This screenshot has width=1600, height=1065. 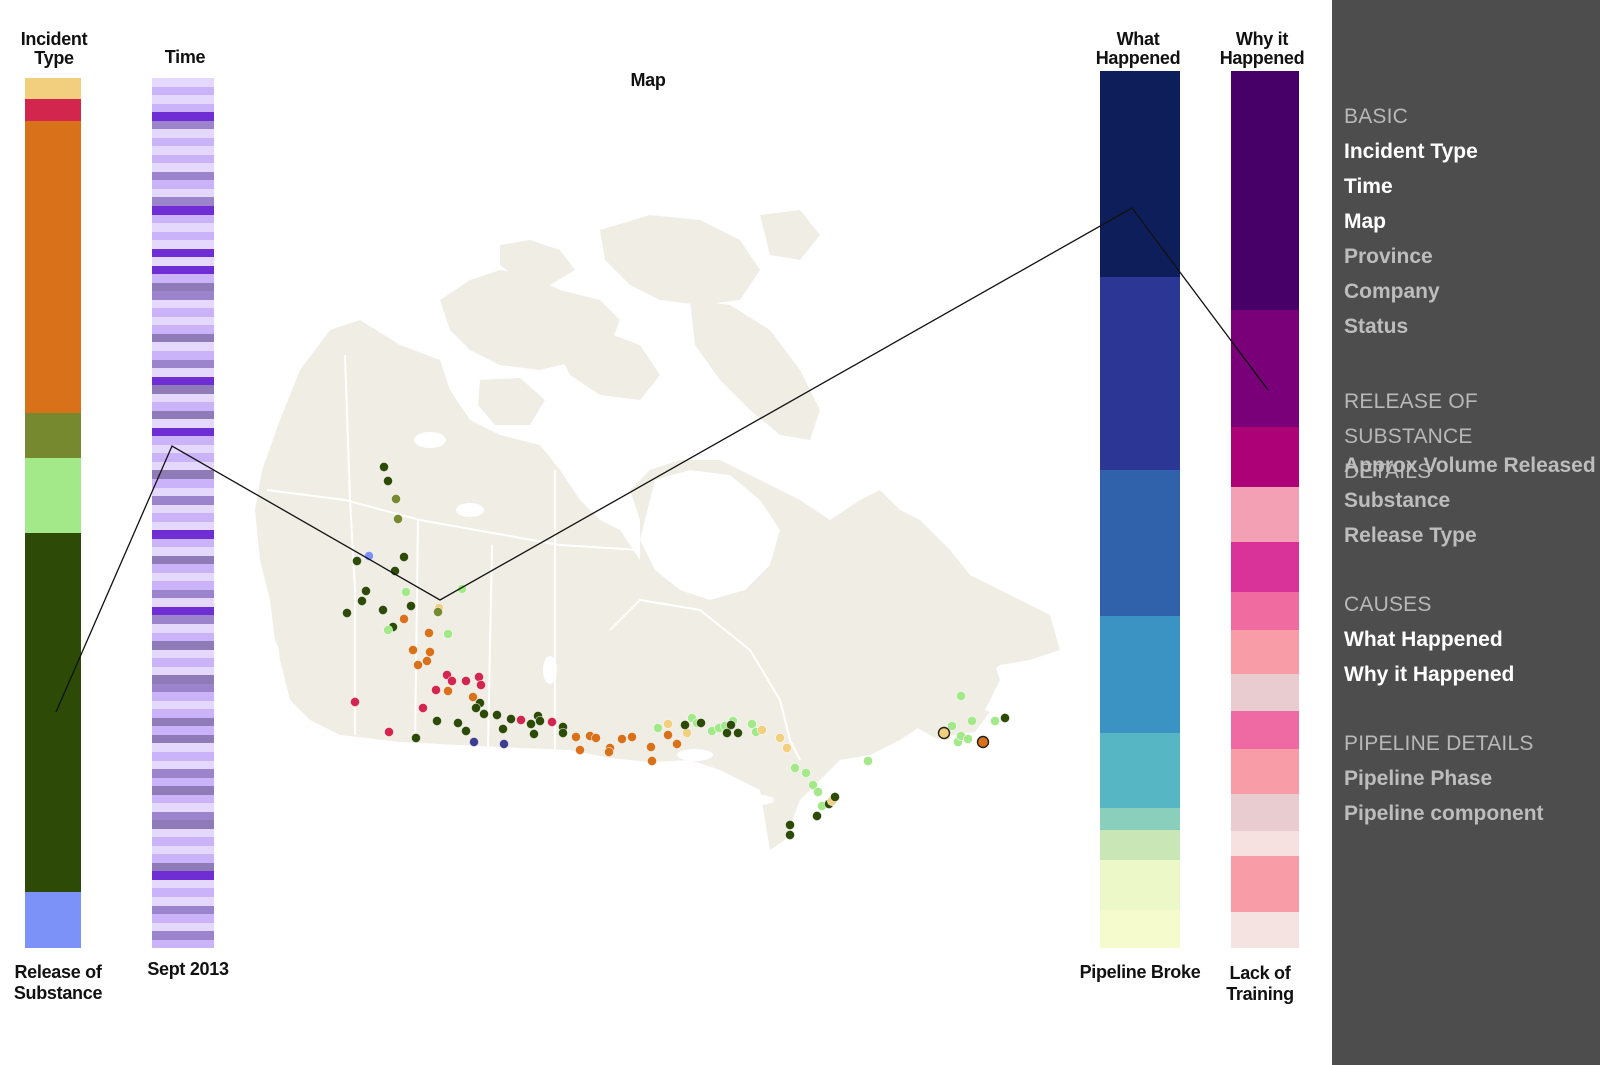 I want to click on sidebar-item-pipeline-phase: Pipeline Phase, so click(x=1418, y=778).